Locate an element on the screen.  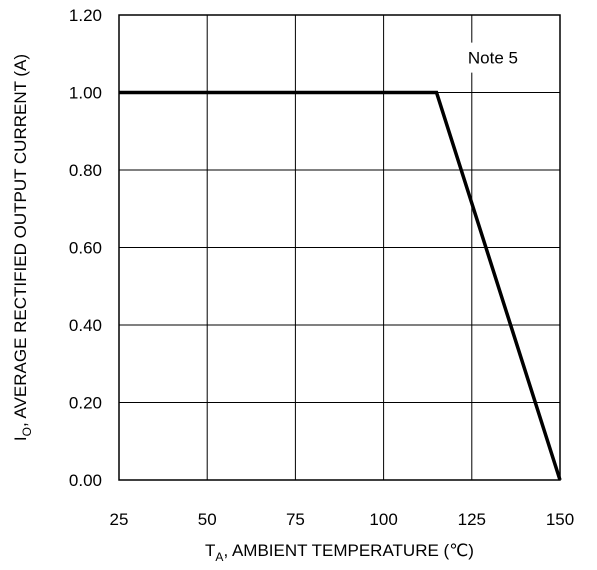
y-tick-label: 0.20 is located at coordinates (85, 403).